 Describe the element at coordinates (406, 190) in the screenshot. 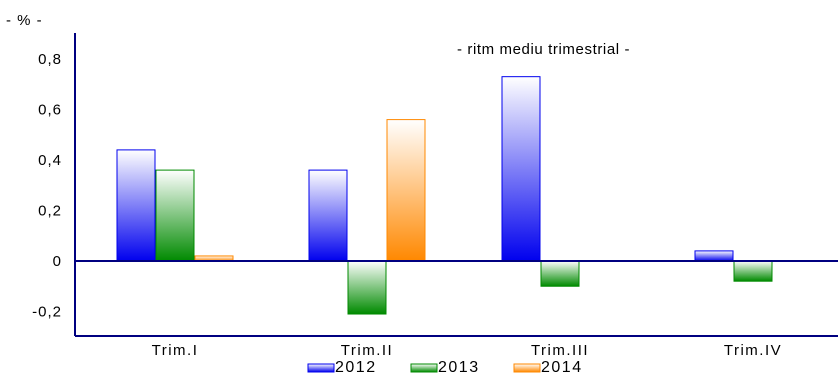

I see `bar-2014-trim-ii` at that location.